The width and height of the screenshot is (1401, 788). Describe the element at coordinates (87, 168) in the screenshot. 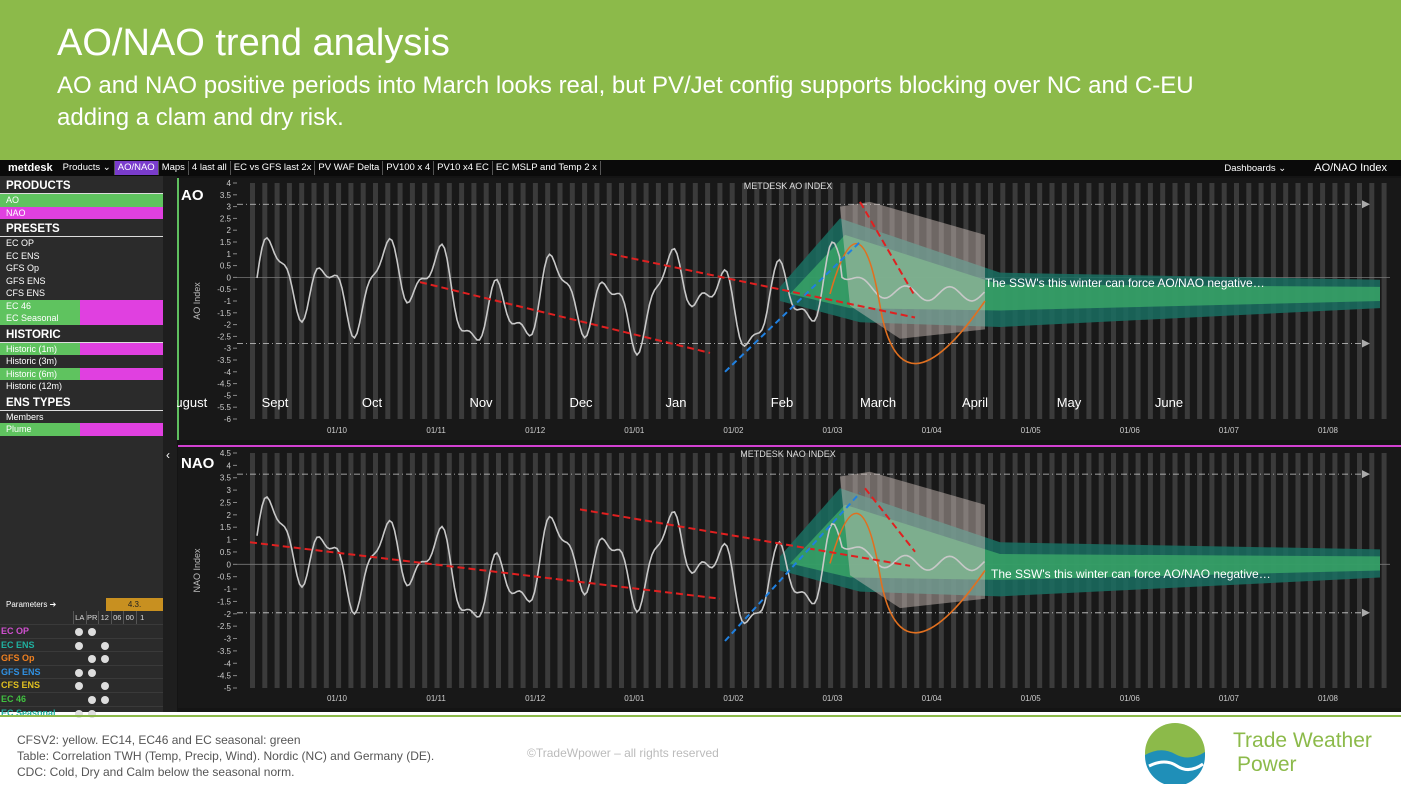

I see `menu-item: Products ⌄` at that location.